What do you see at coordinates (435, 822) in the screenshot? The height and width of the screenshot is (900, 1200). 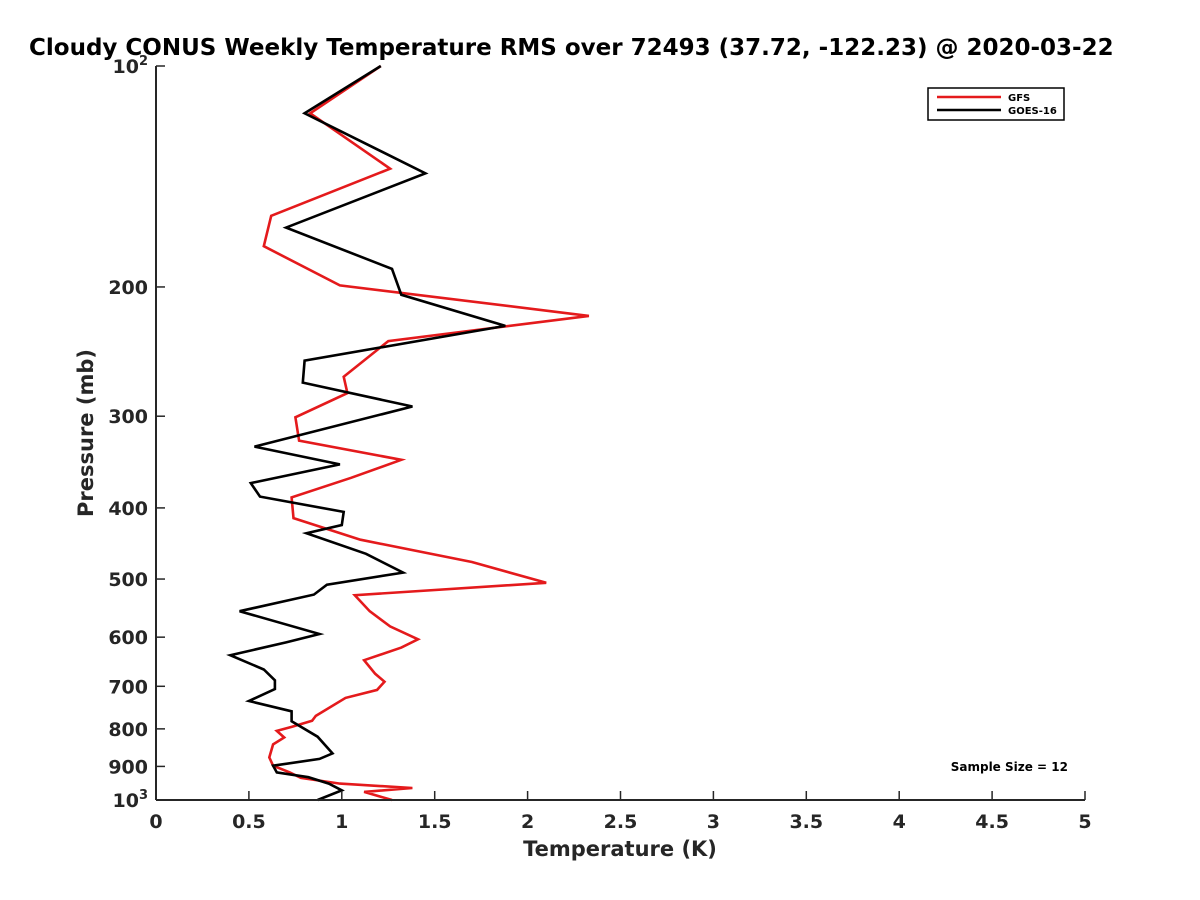 I see `x-tick-label: 1.5` at bounding box center [435, 822].